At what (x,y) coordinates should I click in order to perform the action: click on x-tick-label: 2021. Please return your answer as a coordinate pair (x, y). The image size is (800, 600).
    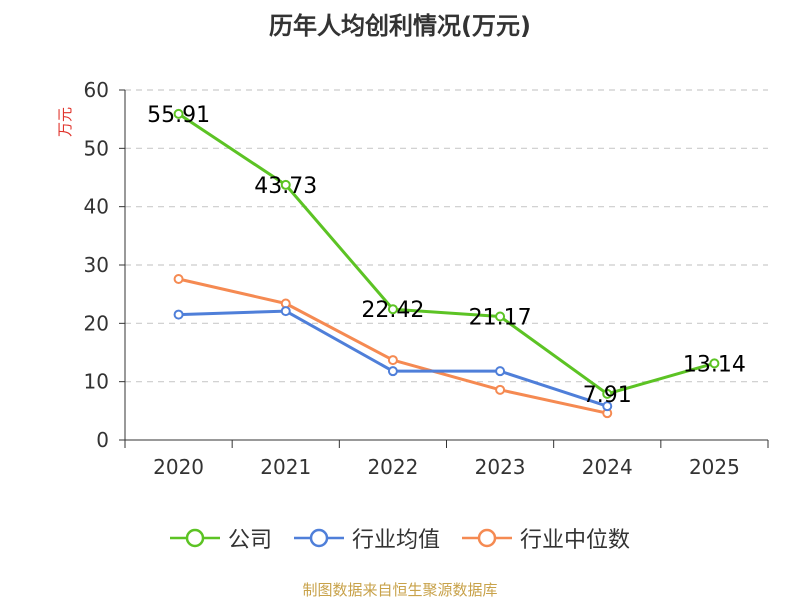
    Looking at the image, I should click on (285, 467).